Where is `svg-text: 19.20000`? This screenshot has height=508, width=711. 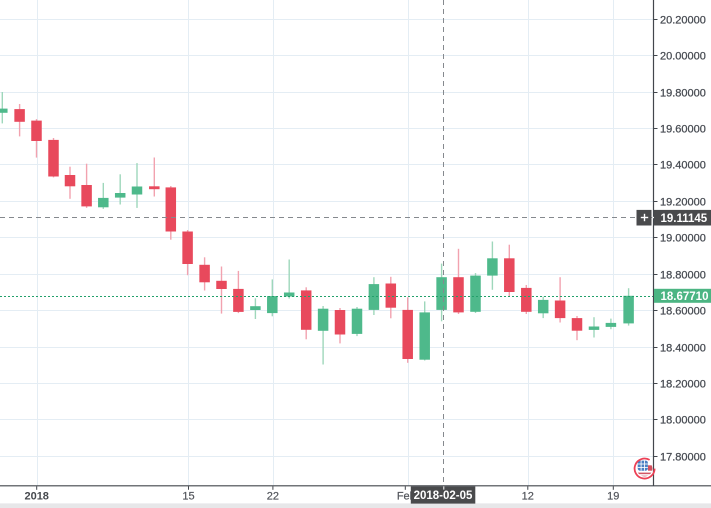
svg-text: 19.20000 is located at coordinates (683, 202).